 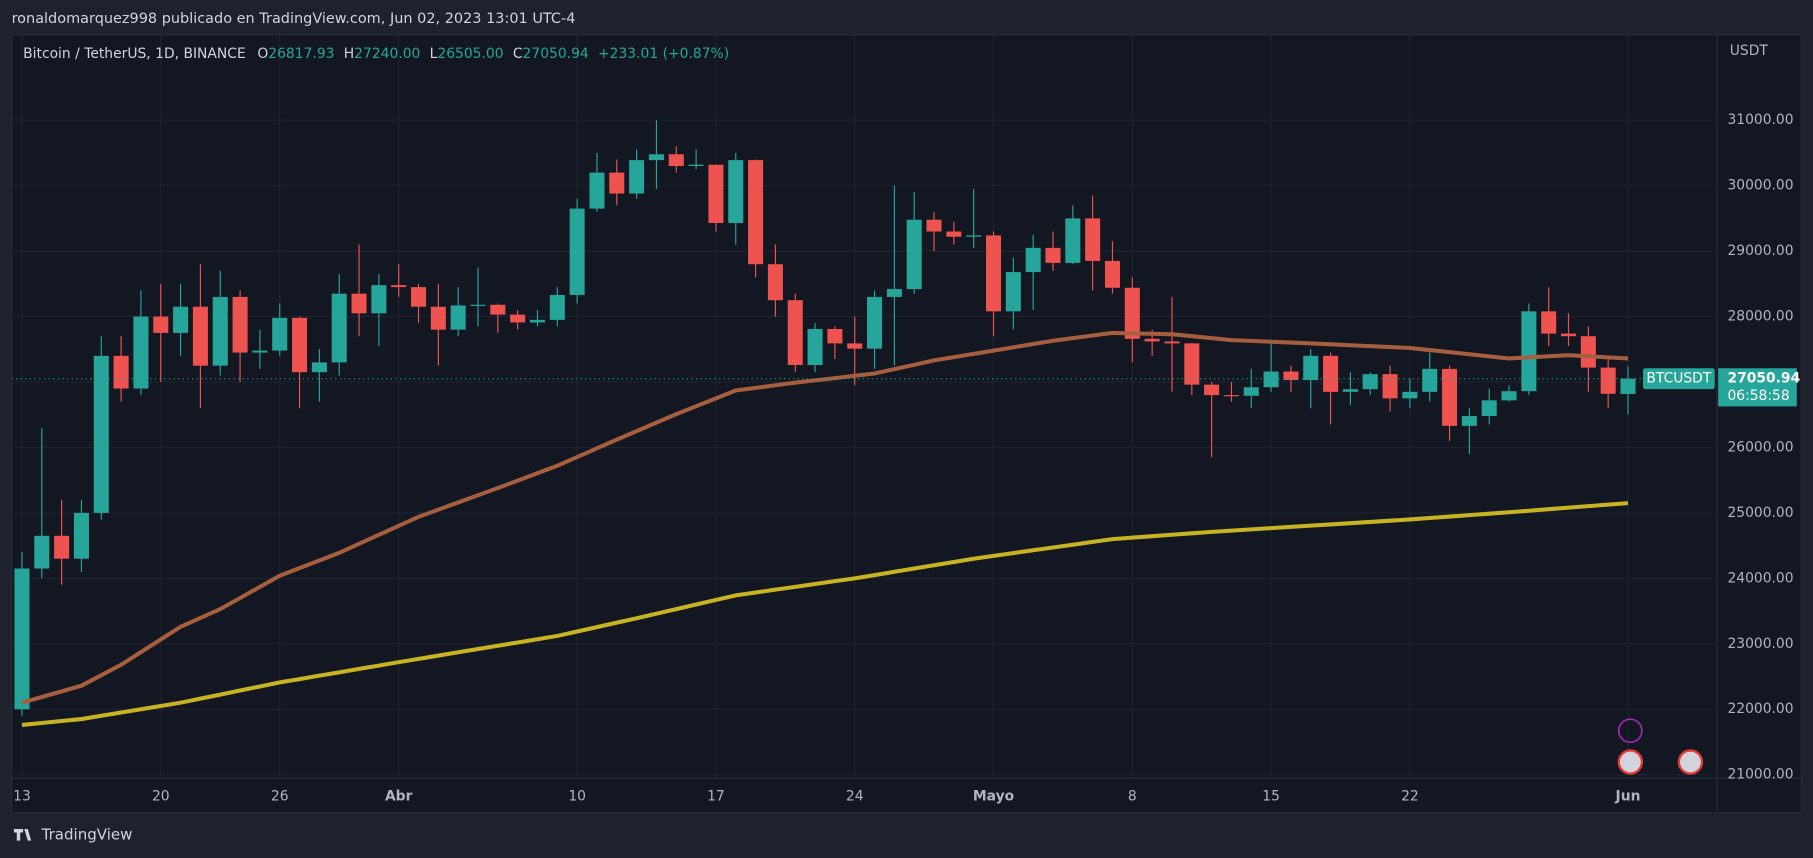 I want to click on y-tick-label: 29000.00, so click(x=1760, y=251).